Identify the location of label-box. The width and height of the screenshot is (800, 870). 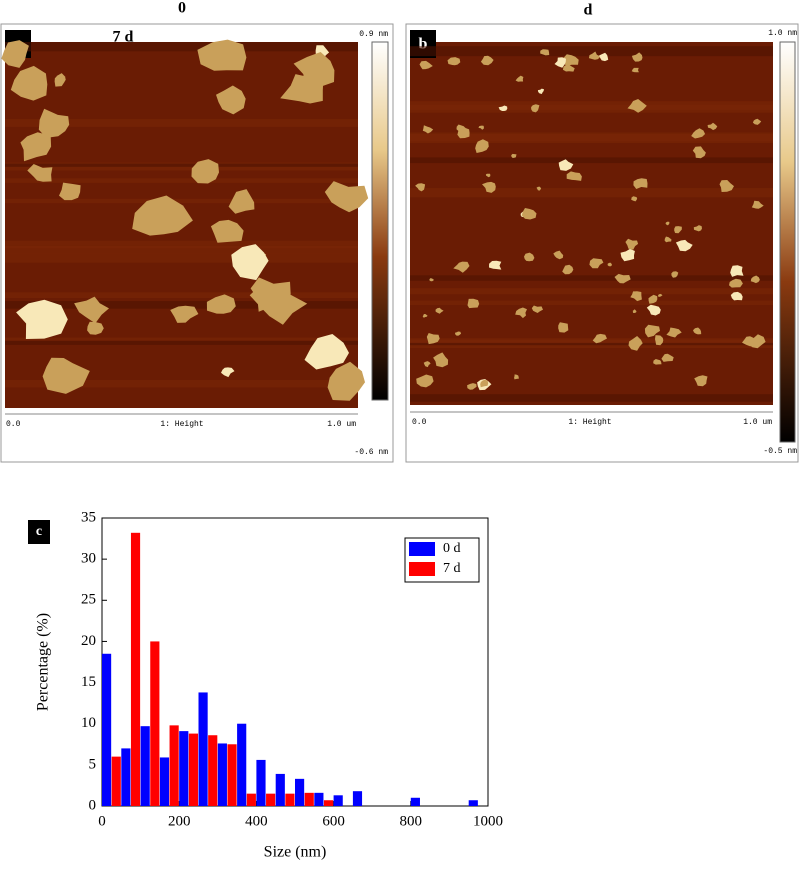
(39, 532).